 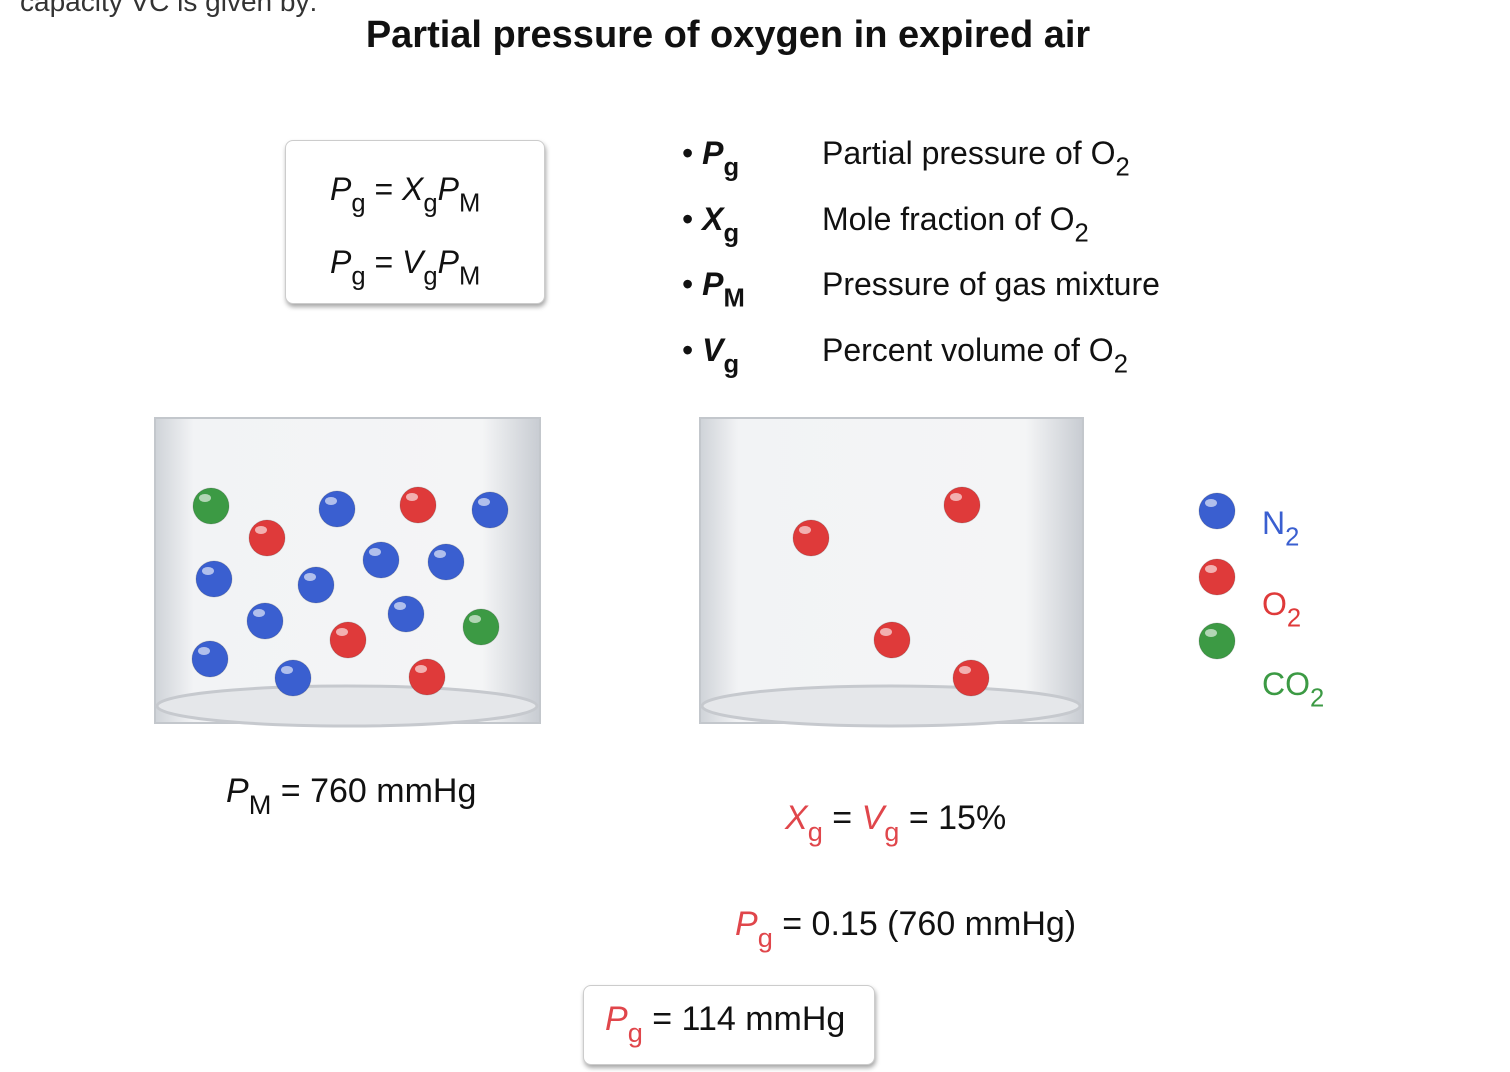 I want to click on result-text: Pg = 114 mmHg, so click(x=725, y=1024).